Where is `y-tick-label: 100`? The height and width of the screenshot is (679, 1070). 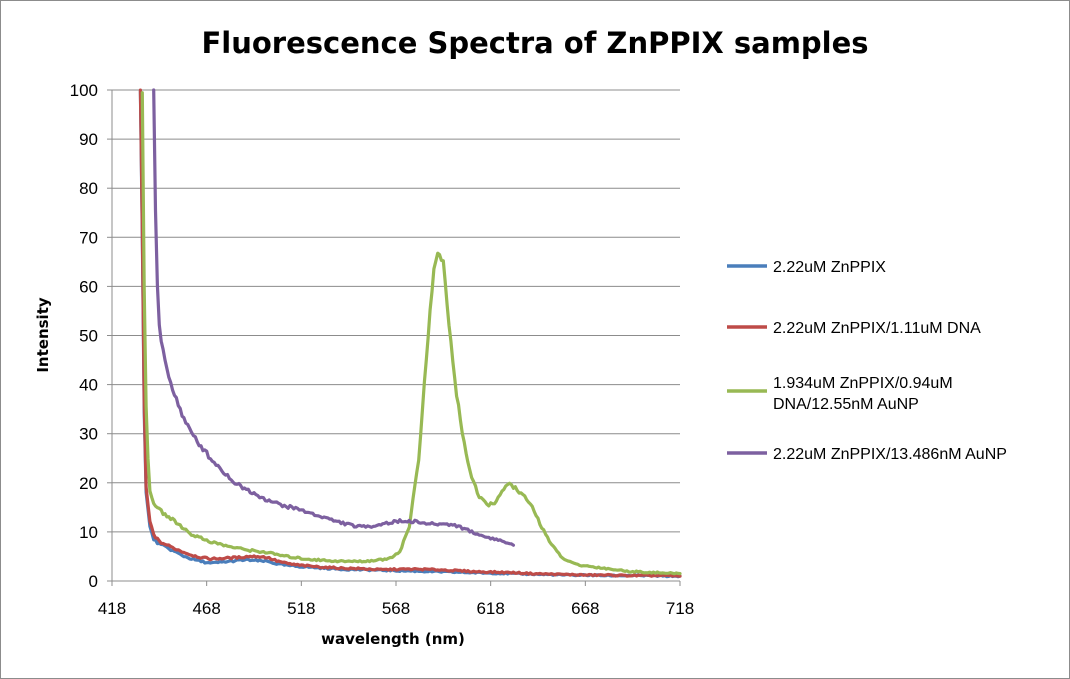
y-tick-label: 100 is located at coordinates (84, 90).